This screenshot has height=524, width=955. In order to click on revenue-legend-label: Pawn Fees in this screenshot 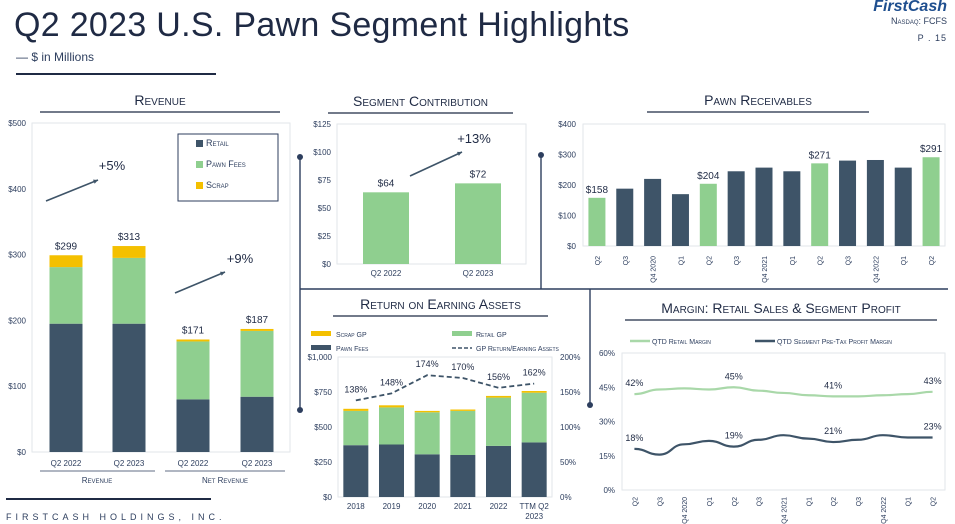, I will do `click(226, 164)`.